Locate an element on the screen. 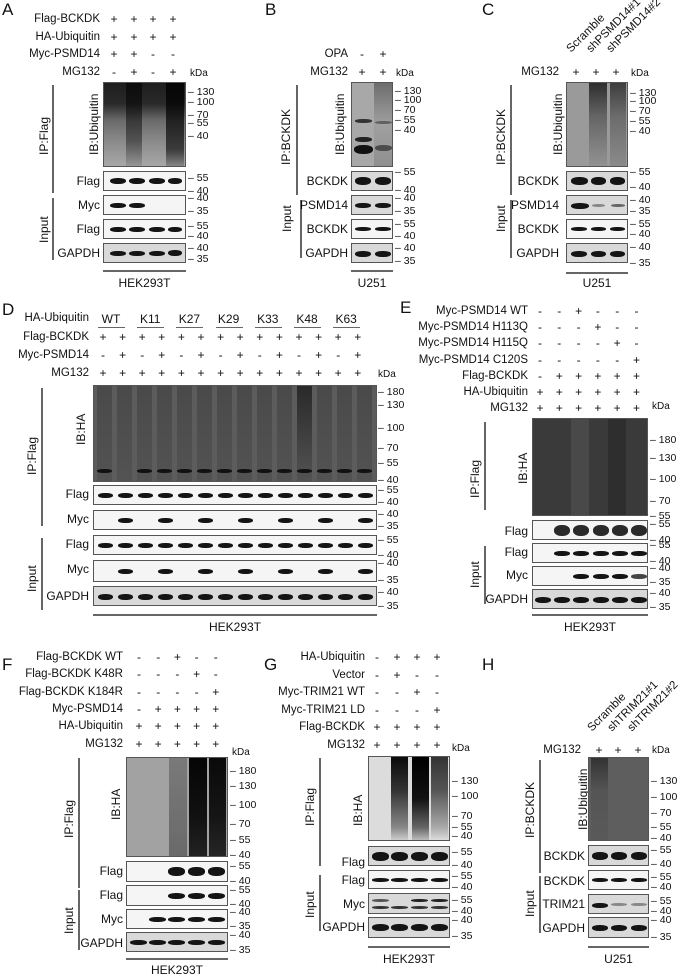 This screenshot has width=685, height=978. cell-line-label: HEK293T is located at coordinates (590, 627).